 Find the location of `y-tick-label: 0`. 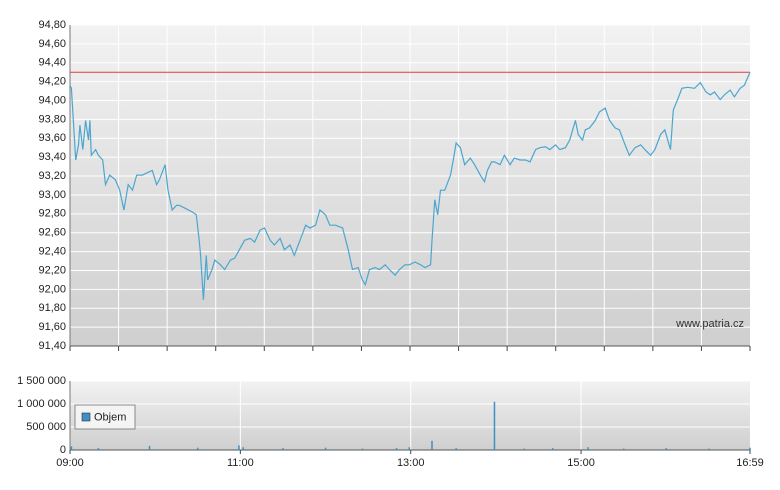

y-tick-label: 0 is located at coordinates (63, 450).